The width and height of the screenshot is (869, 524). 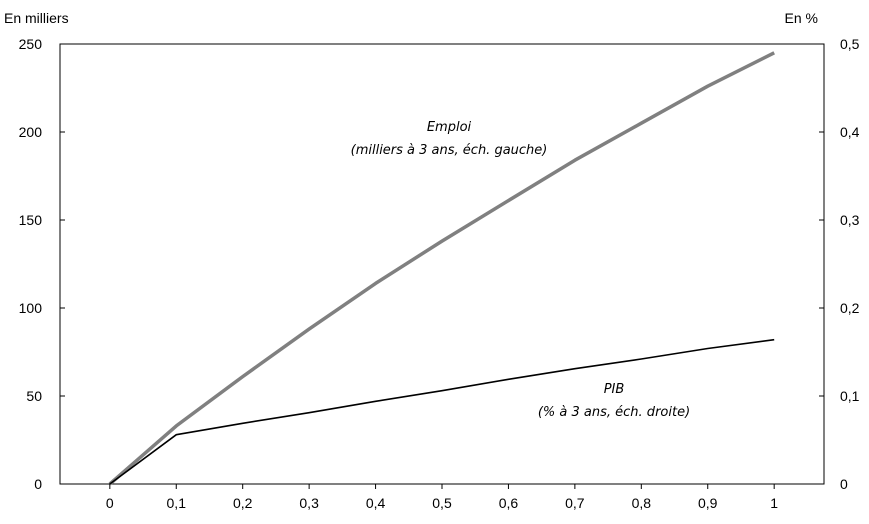 What do you see at coordinates (309, 503) in the screenshot?
I see `x-tick-label: 0,3` at bounding box center [309, 503].